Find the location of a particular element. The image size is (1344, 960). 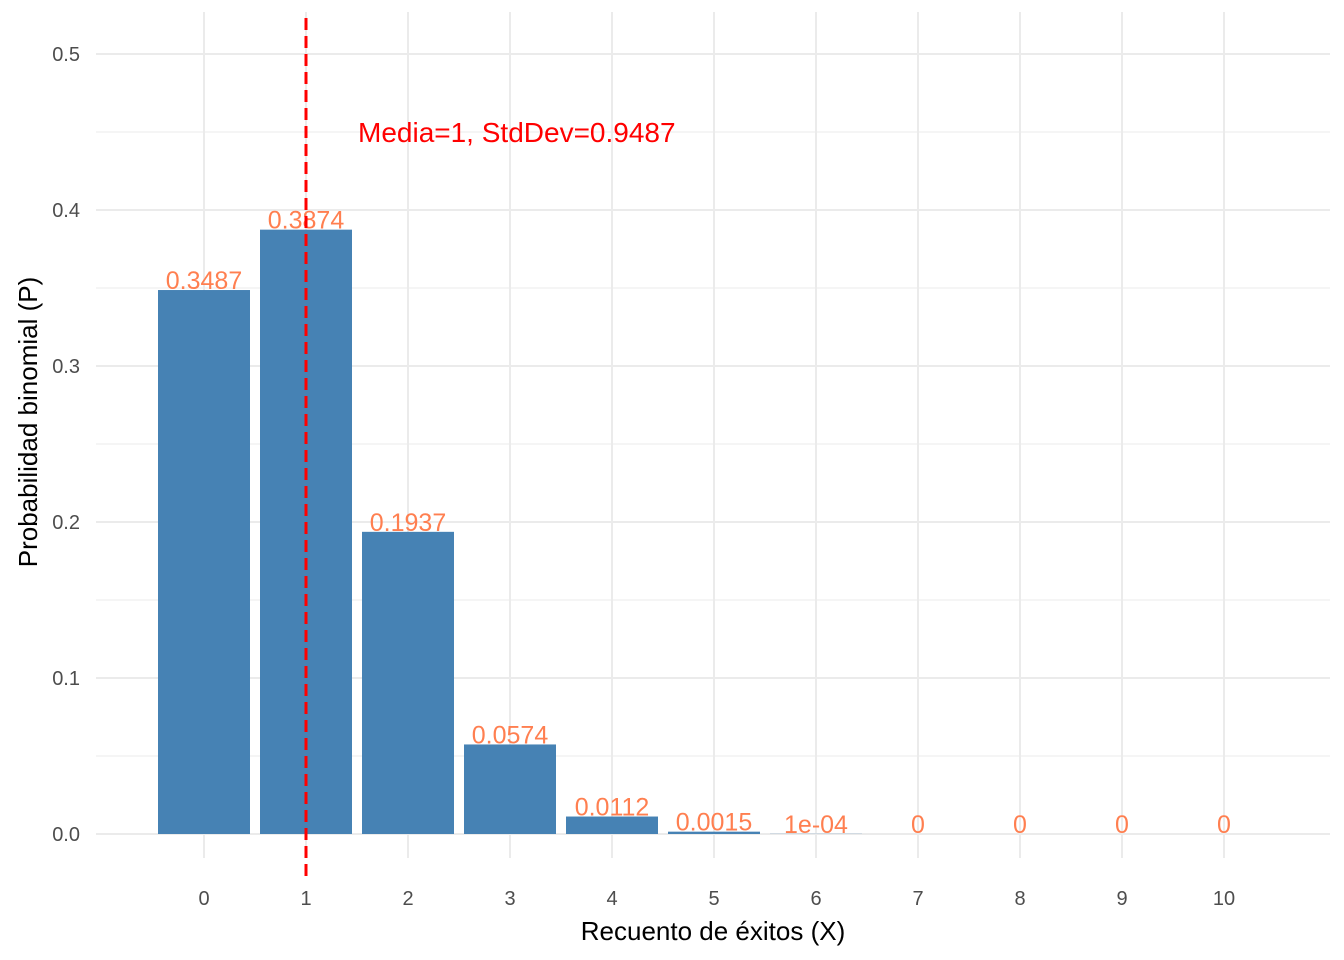

y-tick-label: 0.5 is located at coordinates (66, 55).